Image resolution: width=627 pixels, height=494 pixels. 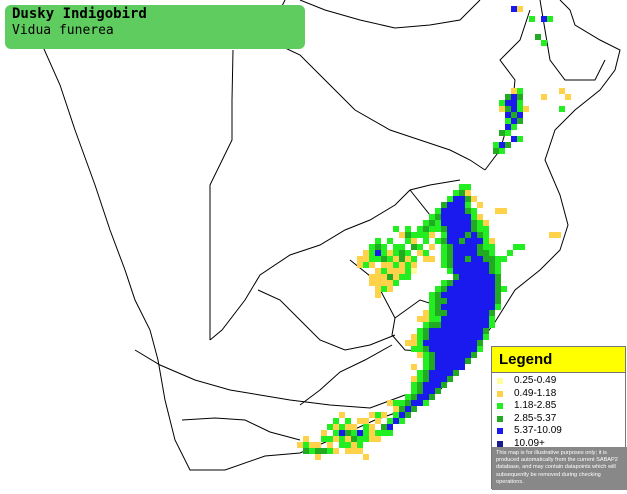 What do you see at coordinates (390, 14) in the screenshot?
I see `zambia-border` at bounding box center [390, 14].